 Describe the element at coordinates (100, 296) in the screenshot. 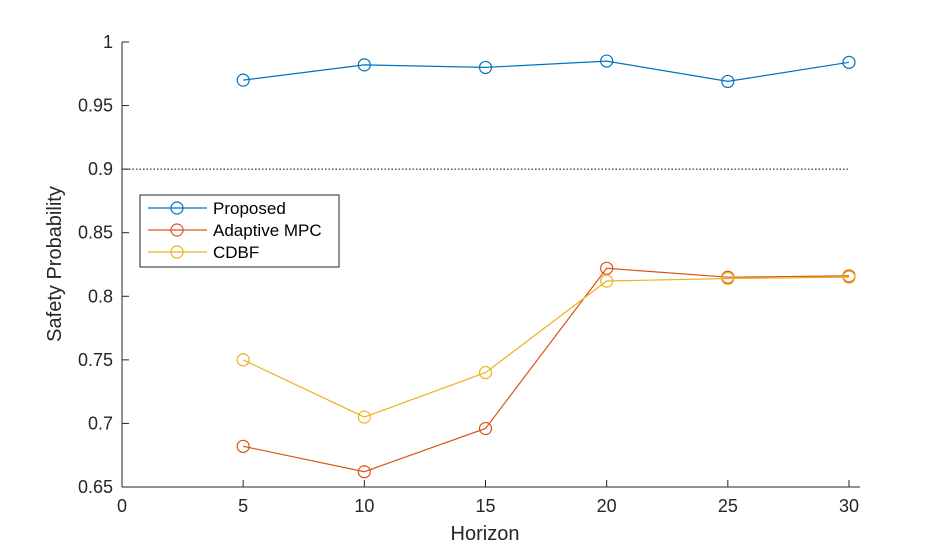

I see `y-tick-label: 0.8` at that location.